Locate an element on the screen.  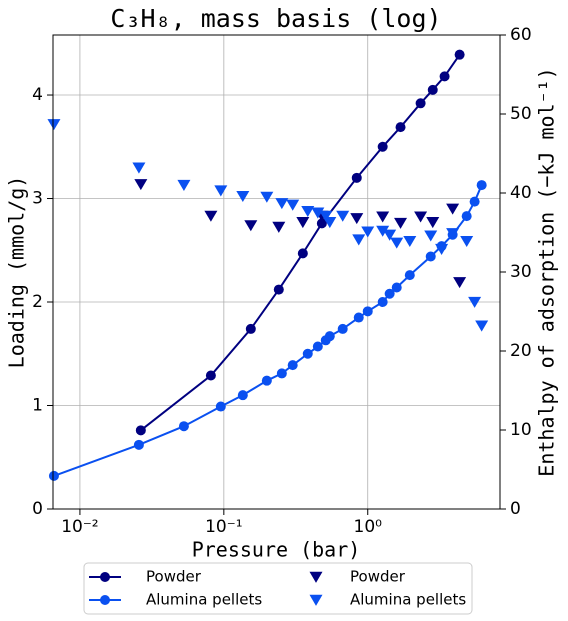
y2-tick-label: 10 is located at coordinates (521, 430).